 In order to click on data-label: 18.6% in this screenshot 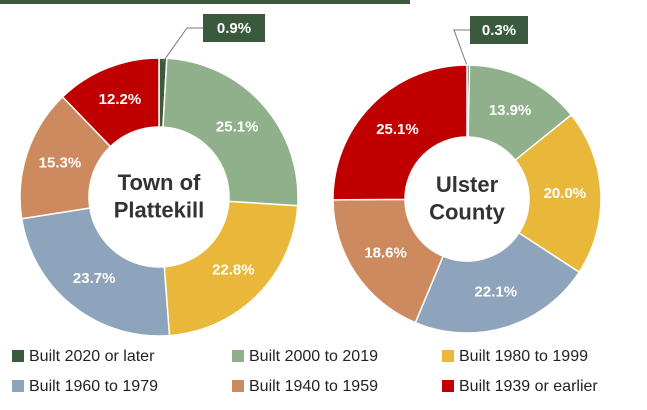, I will do `click(385, 253)`.